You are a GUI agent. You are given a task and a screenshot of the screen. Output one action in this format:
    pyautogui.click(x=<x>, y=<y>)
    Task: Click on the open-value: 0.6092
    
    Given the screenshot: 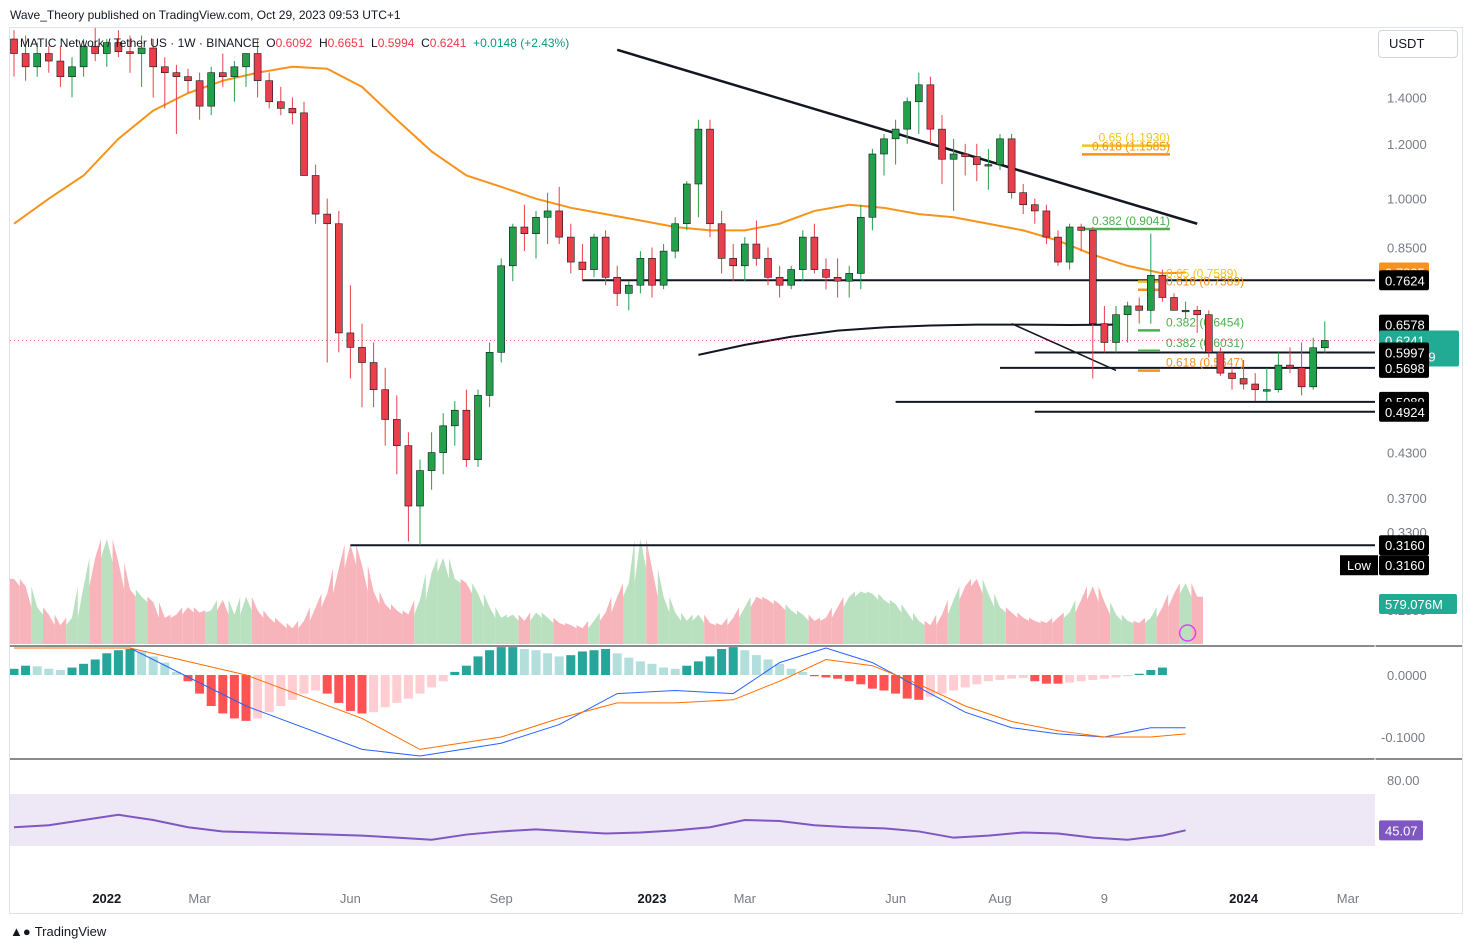 What is the action you would take?
    pyautogui.click(x=294, y=43)
    